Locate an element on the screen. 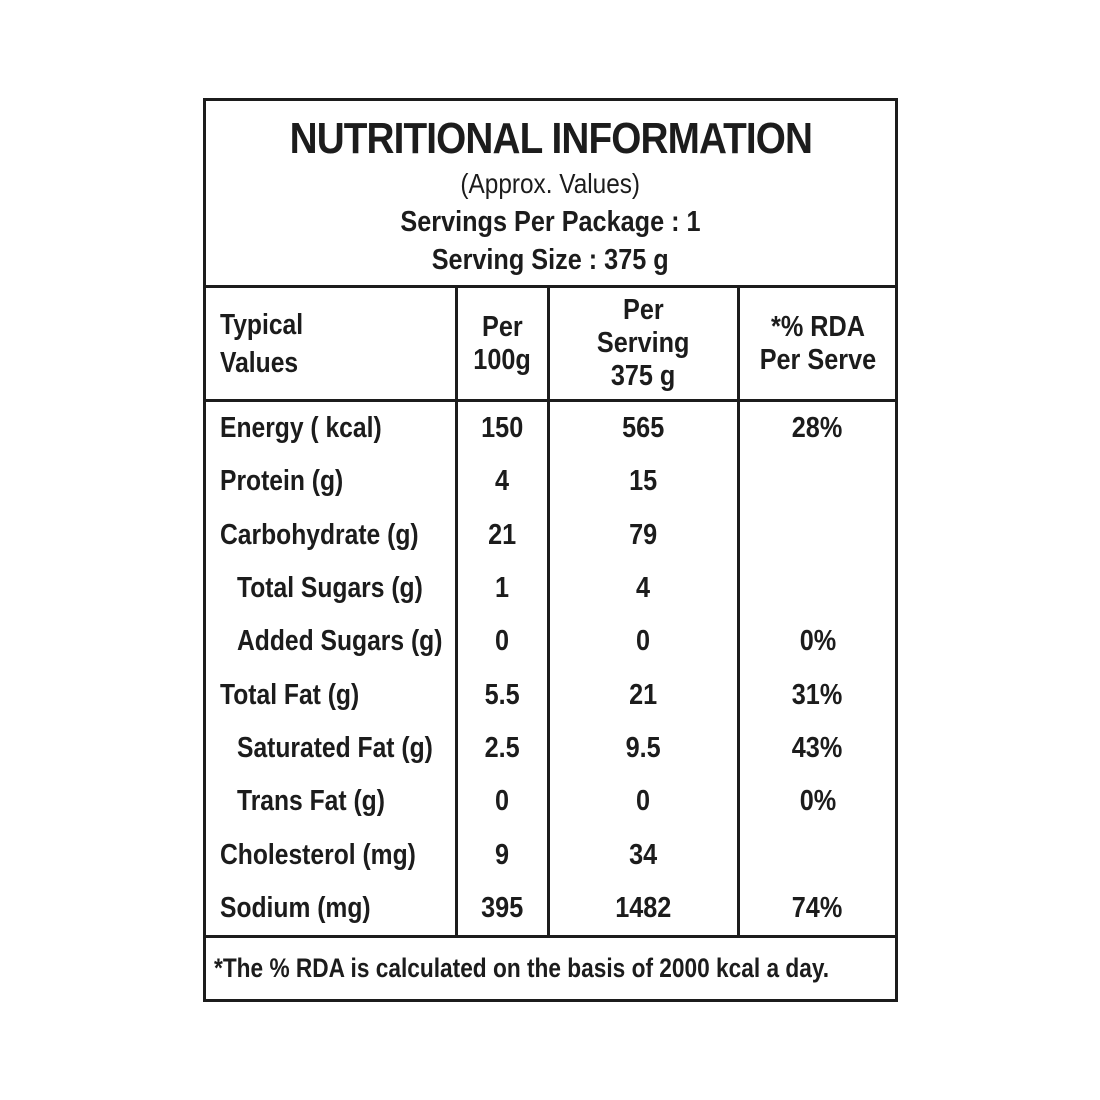  table-row-saturated-fat: Saturated Fat (g) 2.5 9.5 43% is located at coordinates (550, 748).